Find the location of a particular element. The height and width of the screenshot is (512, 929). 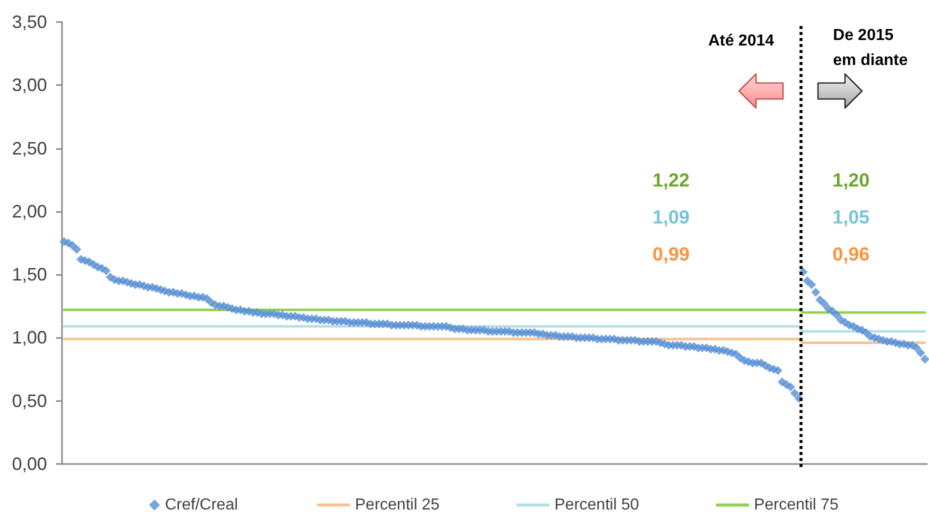

y-tick-label: 0,50 is located at coordinates (29, 400).